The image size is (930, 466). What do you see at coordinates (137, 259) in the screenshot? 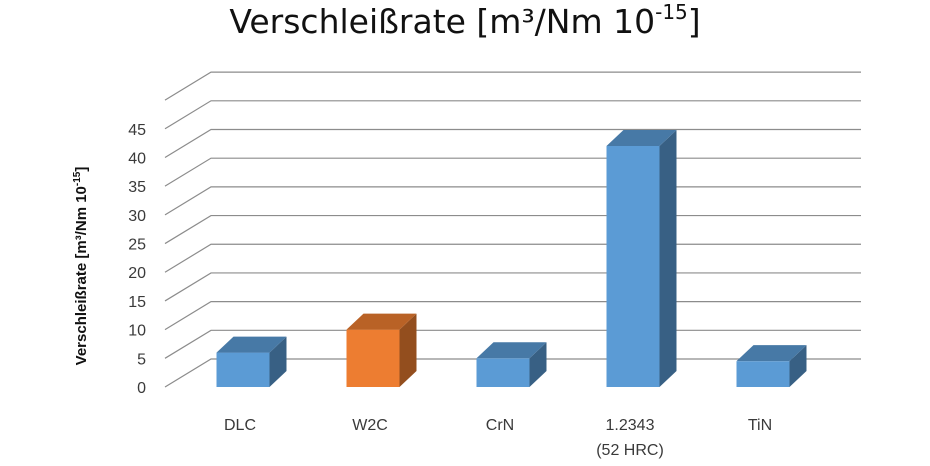
I see `y-axis-ticks: 0 5 10 15 20 25 30 35 40 45` at bounding box center [137, 259].